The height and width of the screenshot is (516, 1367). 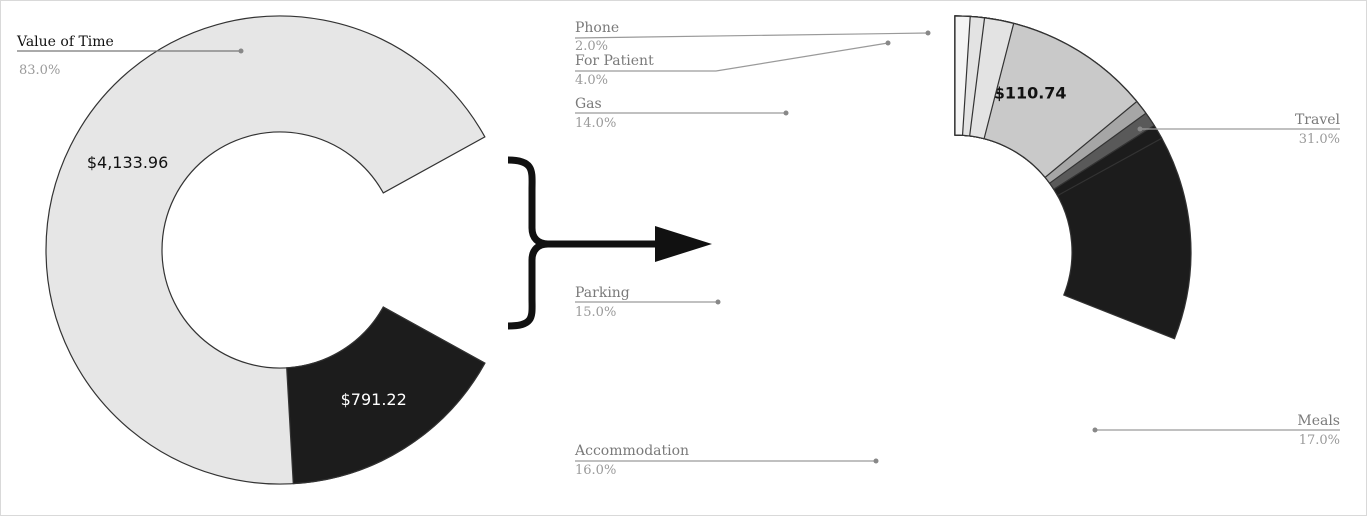 I want to click on left-value-other-1: $791.22, so click(x=374, y=399).